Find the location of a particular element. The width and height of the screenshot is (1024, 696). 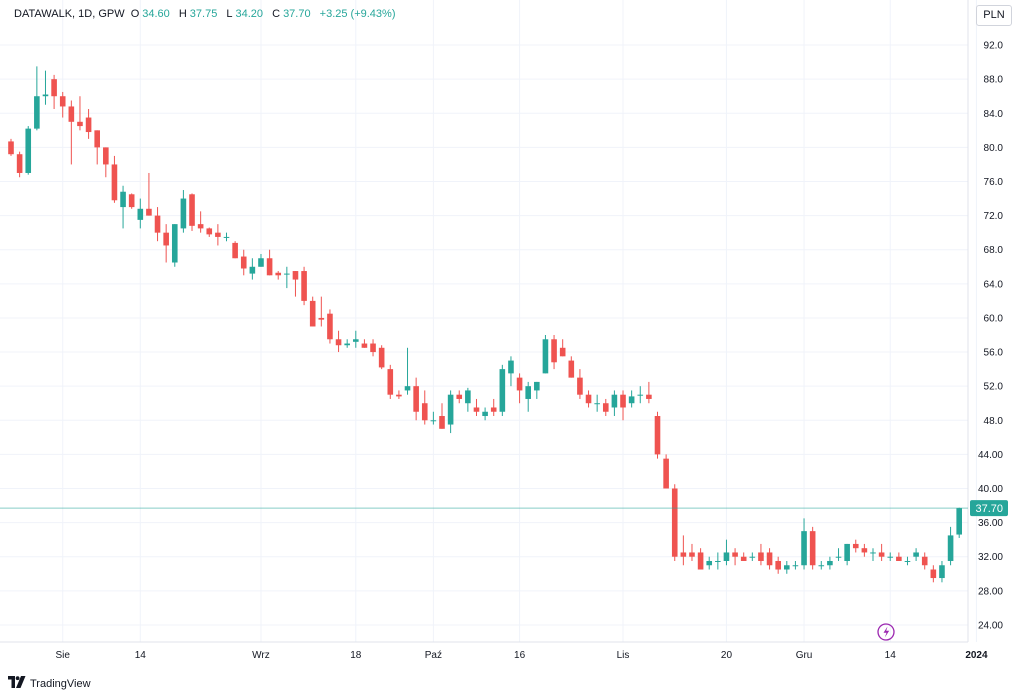

flash-icon is located at coordinates (886, 632).